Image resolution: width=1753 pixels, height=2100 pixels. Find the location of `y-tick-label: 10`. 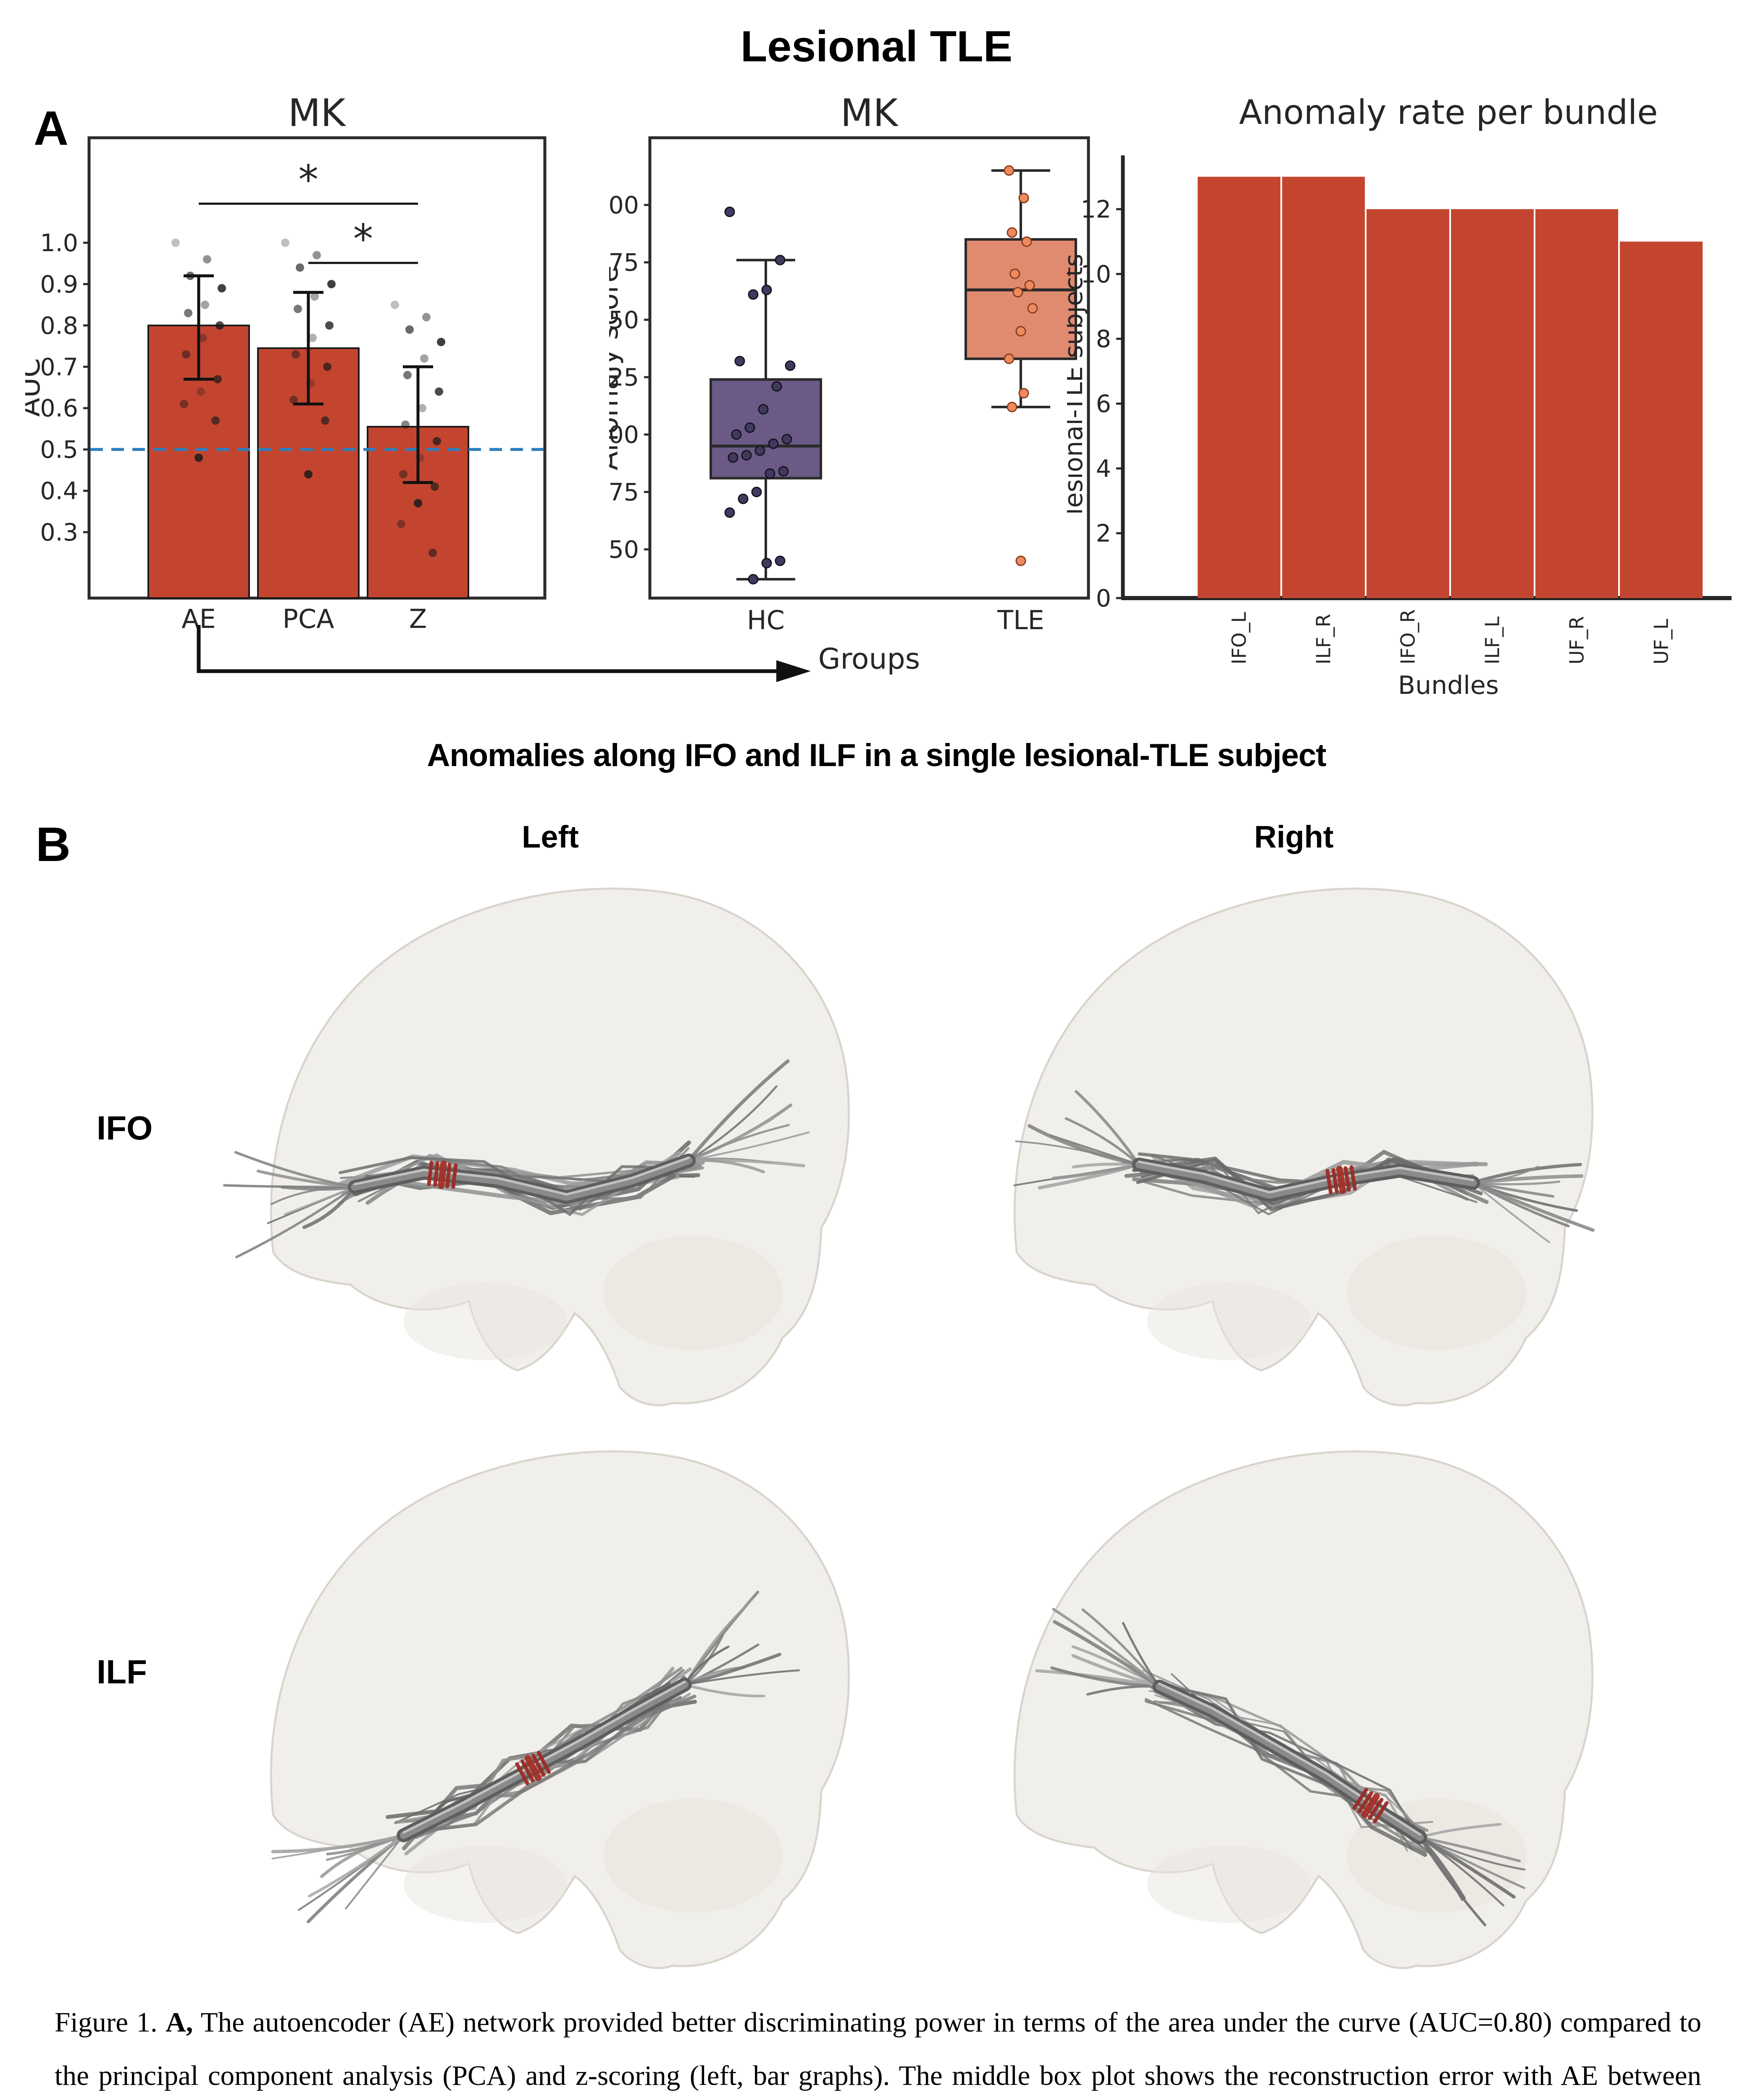

y-tick-label: 10 is located at coordinates (1095, 274).